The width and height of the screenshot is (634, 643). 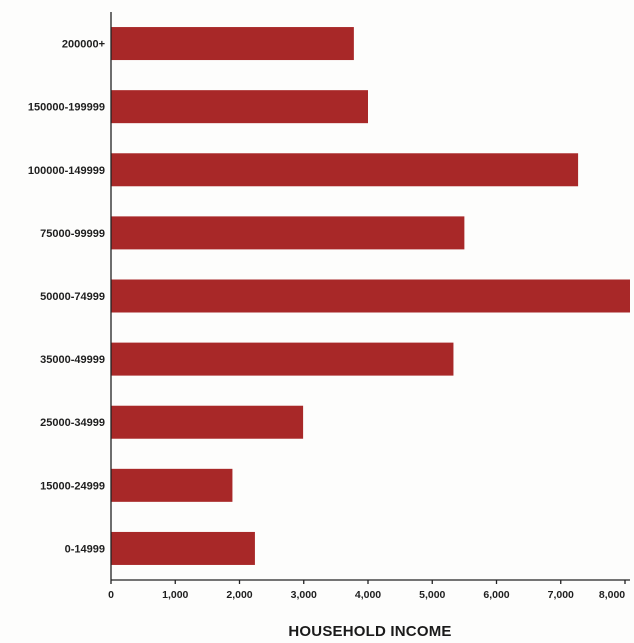 What do you see at coordinates (232, 44) in the screenshot?
I see `bar-200000+` at bounding box center [232, 44].